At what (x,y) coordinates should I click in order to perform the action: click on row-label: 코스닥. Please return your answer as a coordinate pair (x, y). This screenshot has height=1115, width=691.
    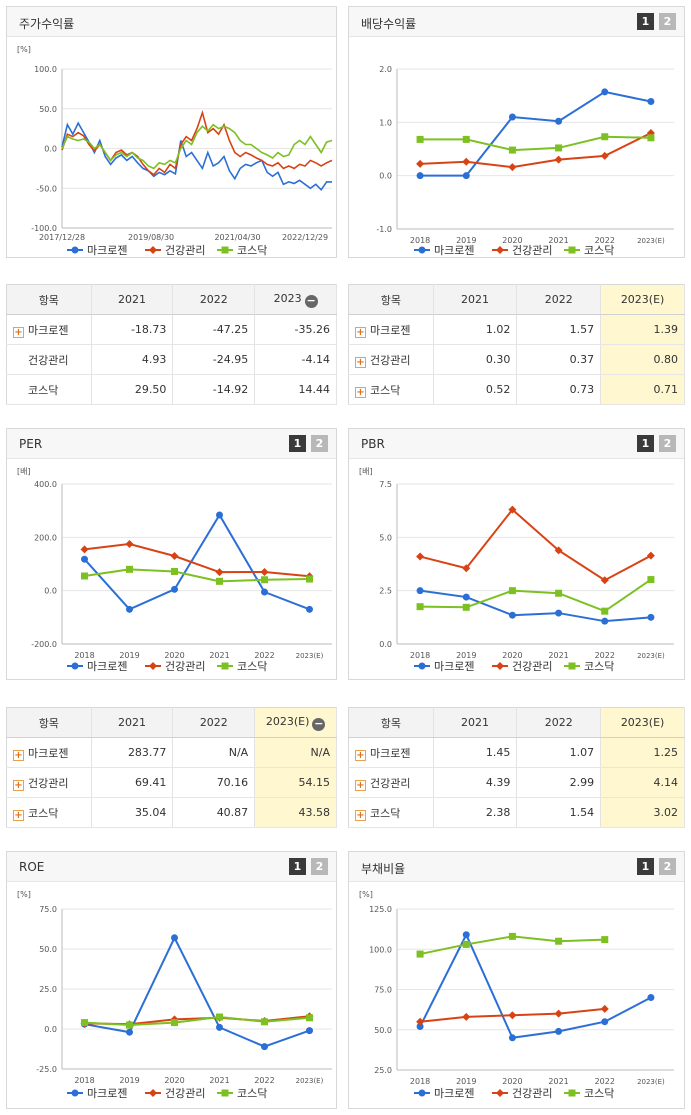
    Looking at the image, I should click on (43, 390).